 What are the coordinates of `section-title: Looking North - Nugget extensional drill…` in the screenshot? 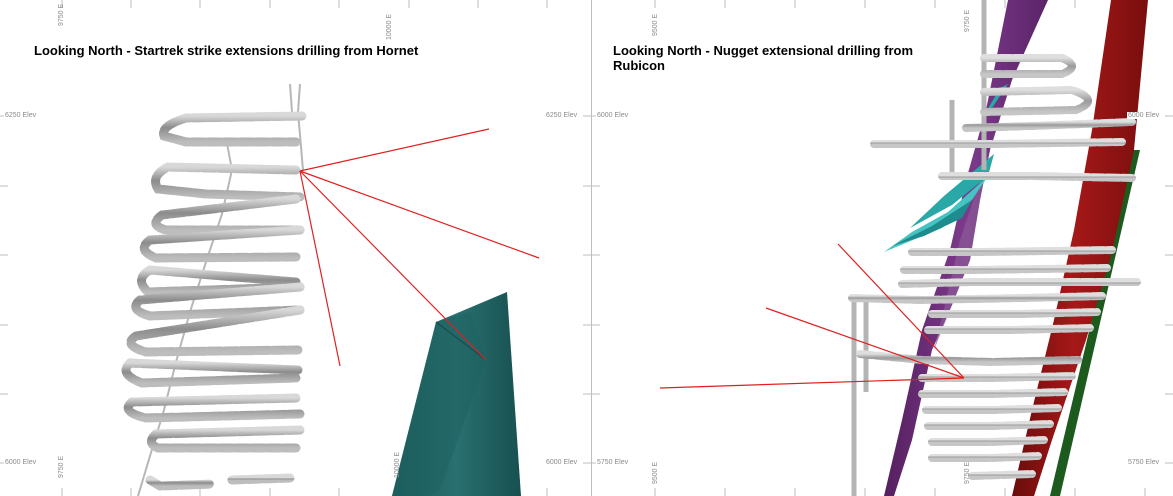 It's located at (763, 58).